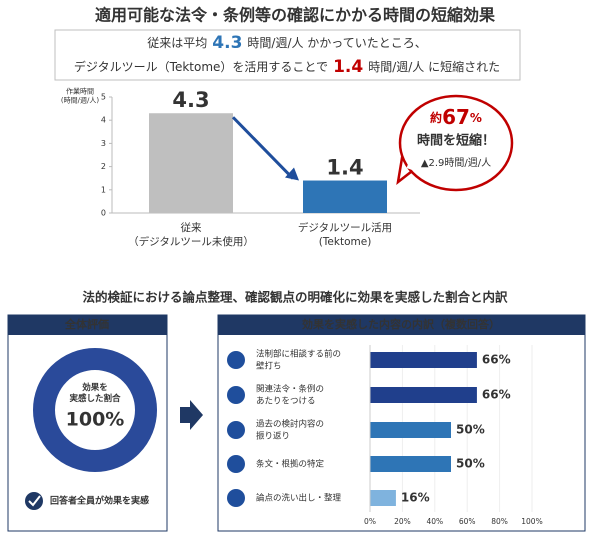 Image resolution: width=590 pixels, height=539 pixels. I want to click on y-tick-label: 0, so click(103, 213).